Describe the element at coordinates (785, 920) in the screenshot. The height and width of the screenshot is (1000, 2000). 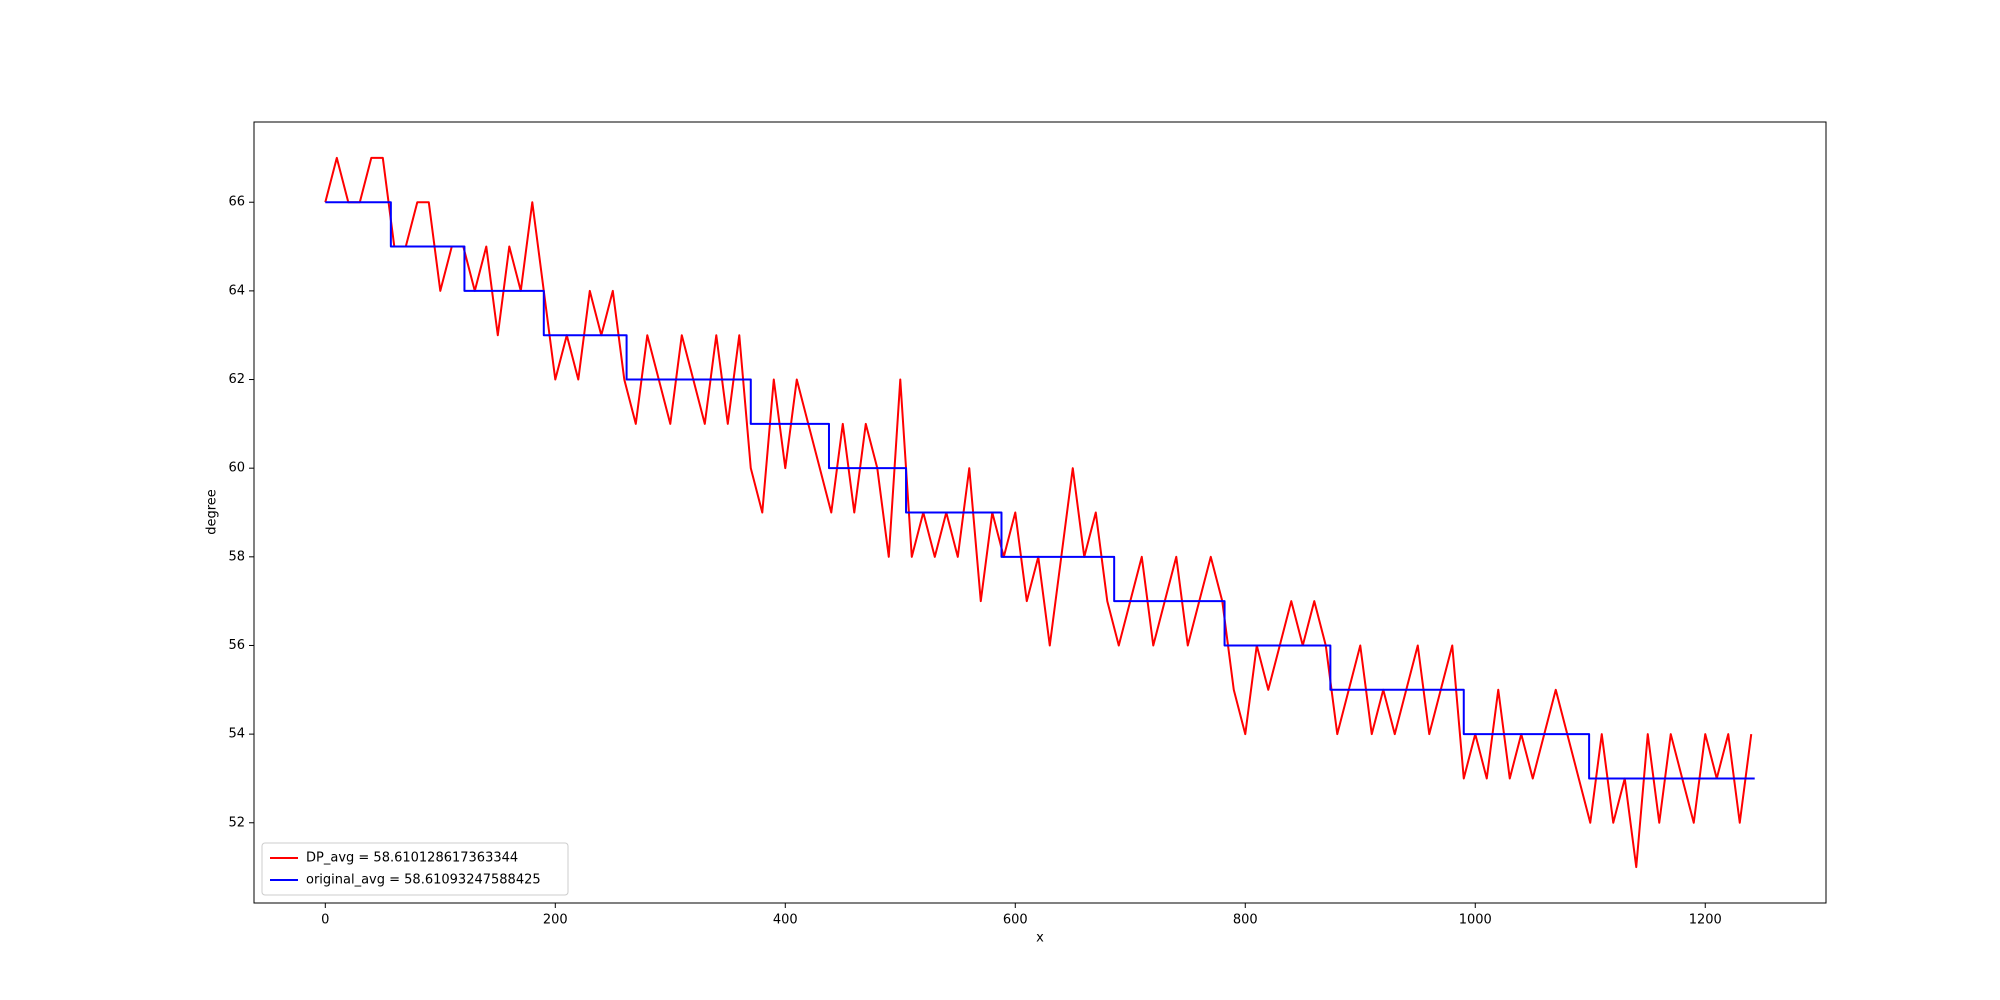
I see `x-tick-label: 400` at that location.